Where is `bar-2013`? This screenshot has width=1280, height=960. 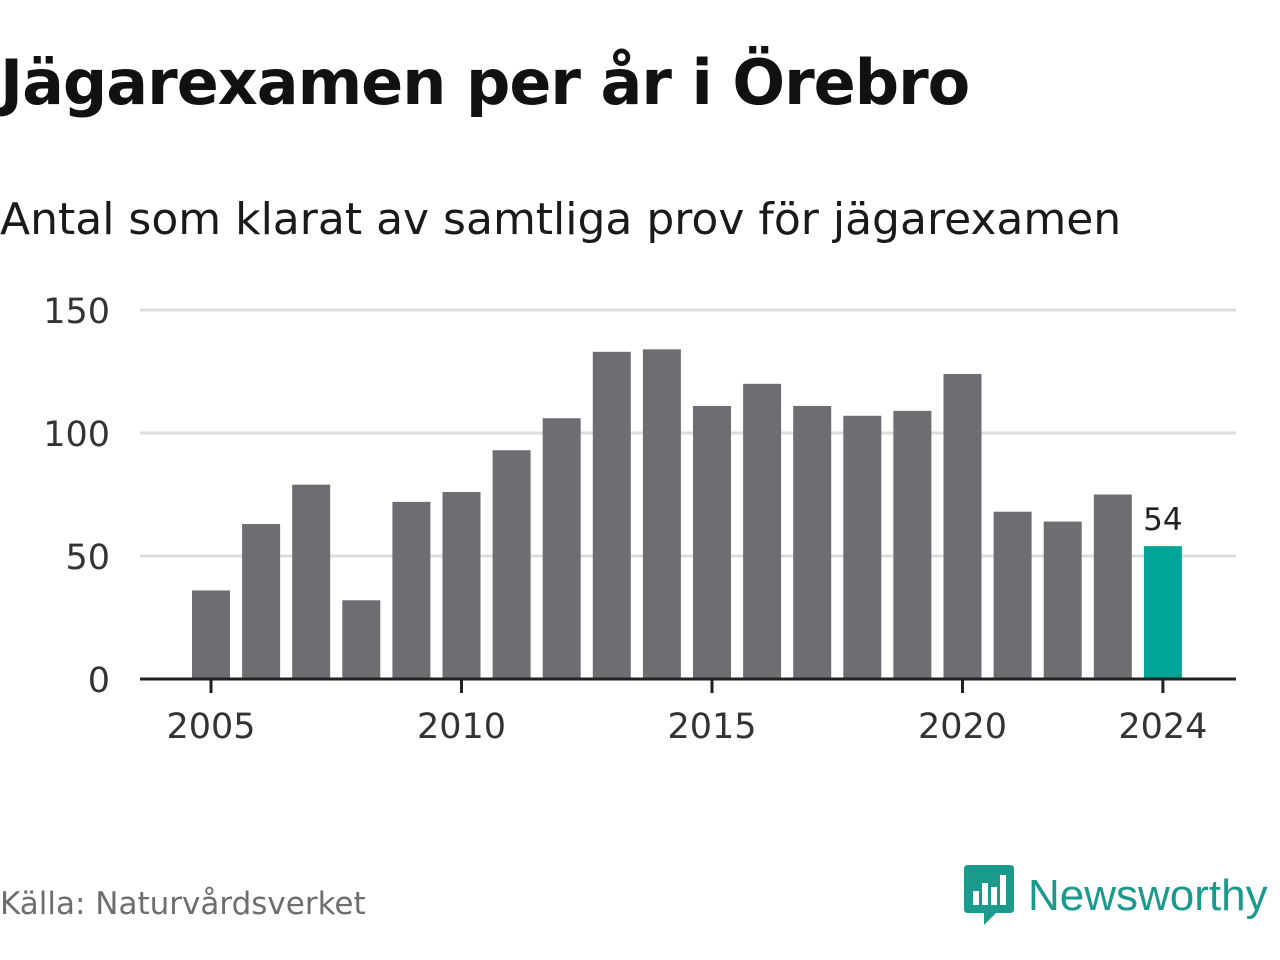
bar-2013 is located at coordinates (611, 515).